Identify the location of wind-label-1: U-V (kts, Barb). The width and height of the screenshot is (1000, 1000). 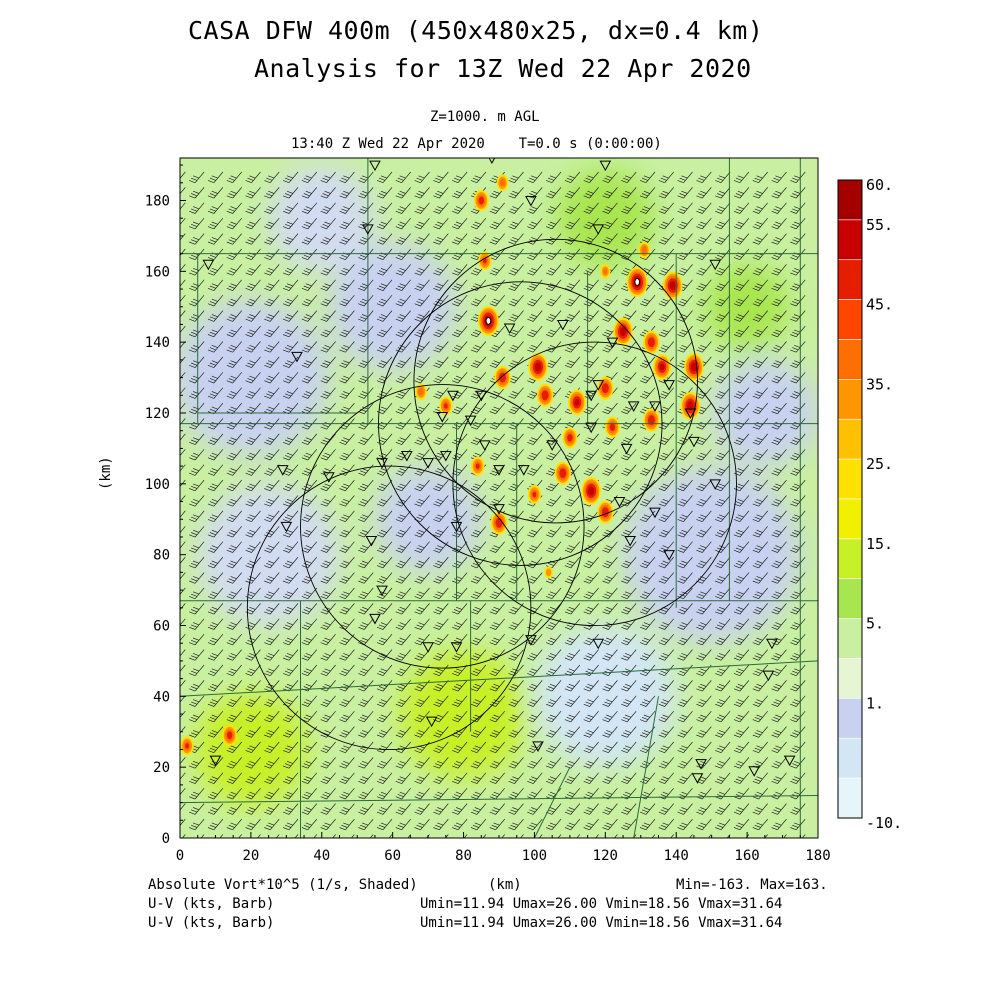
(211, 904).